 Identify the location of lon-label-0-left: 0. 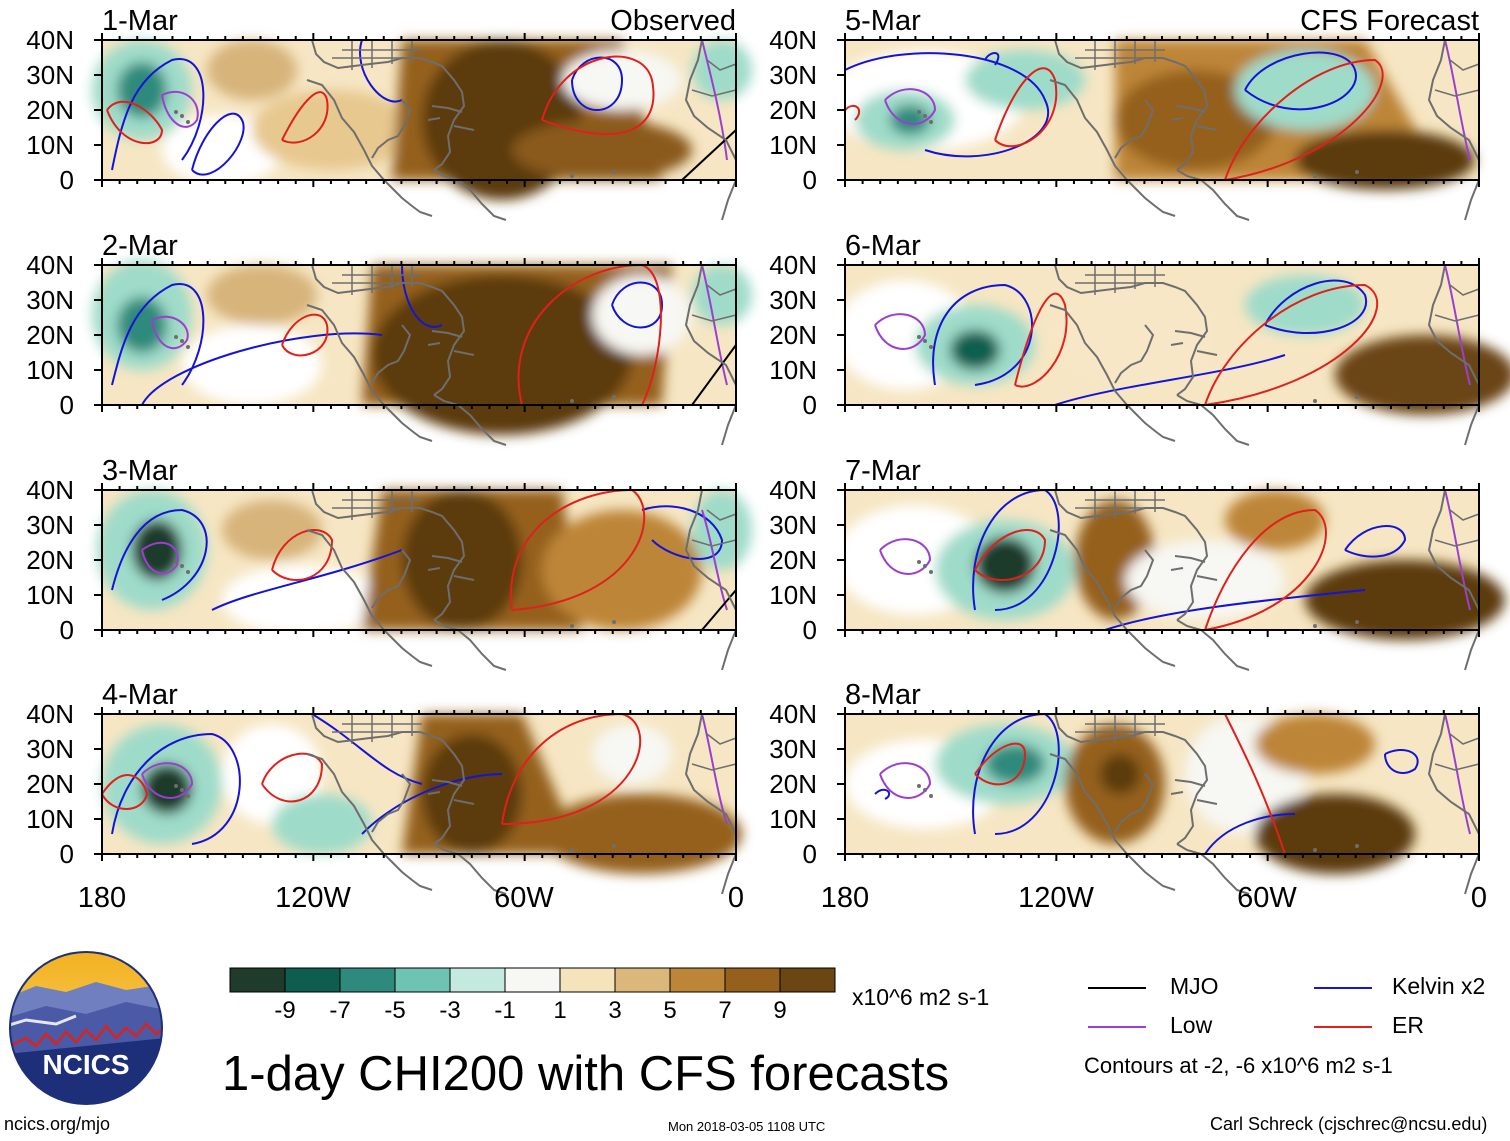
(736, 898).